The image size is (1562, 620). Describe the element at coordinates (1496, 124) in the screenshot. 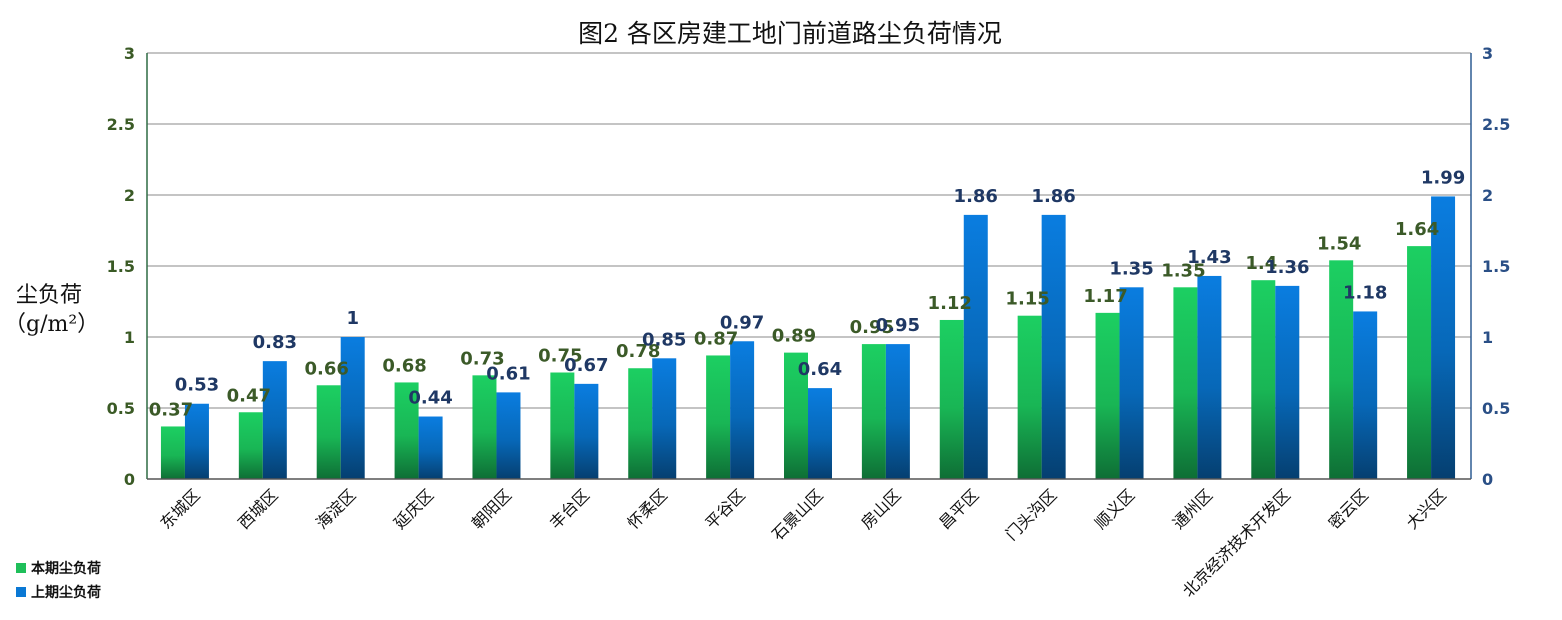

I see `y-tick-label-right: 2.5` at that location.